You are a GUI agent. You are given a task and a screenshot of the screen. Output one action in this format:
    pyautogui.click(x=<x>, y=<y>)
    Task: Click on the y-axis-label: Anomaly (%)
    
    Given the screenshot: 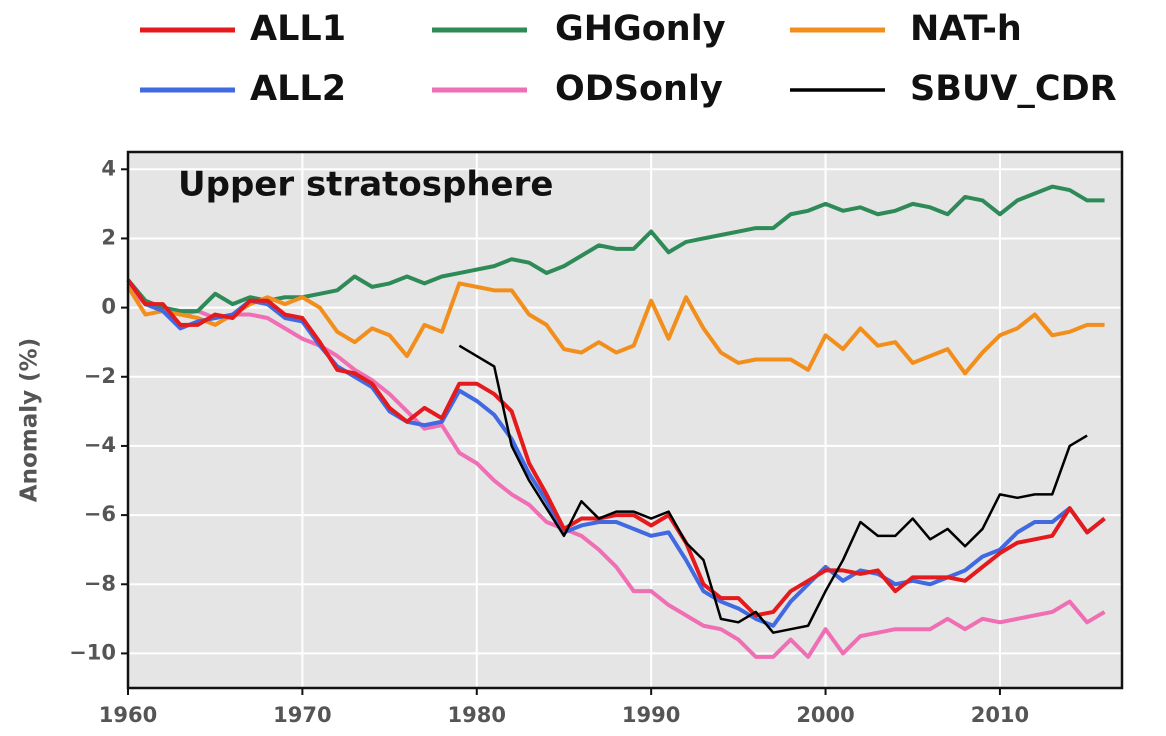 What is the action you would take?
    pyautogui.click(x=30, y=420)
    